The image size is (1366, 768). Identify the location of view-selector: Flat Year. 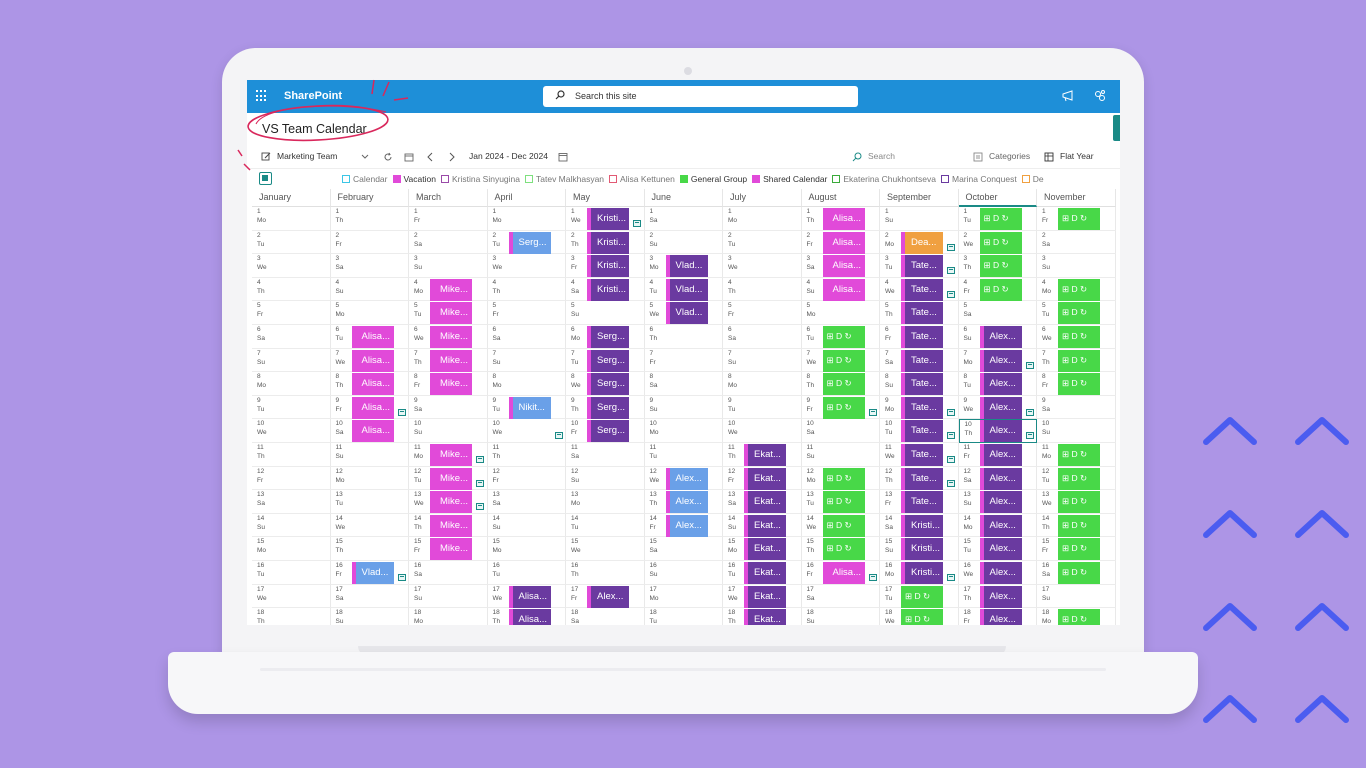
(1077, 156).